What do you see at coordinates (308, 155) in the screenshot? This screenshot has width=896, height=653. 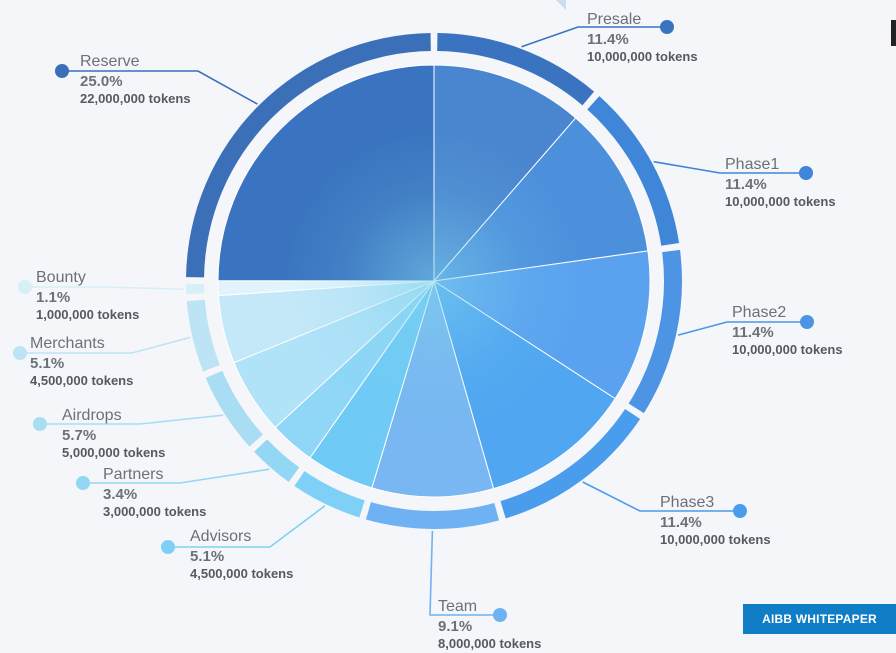 I see `ring-segment-reserve` at bounding box center [308, 155].